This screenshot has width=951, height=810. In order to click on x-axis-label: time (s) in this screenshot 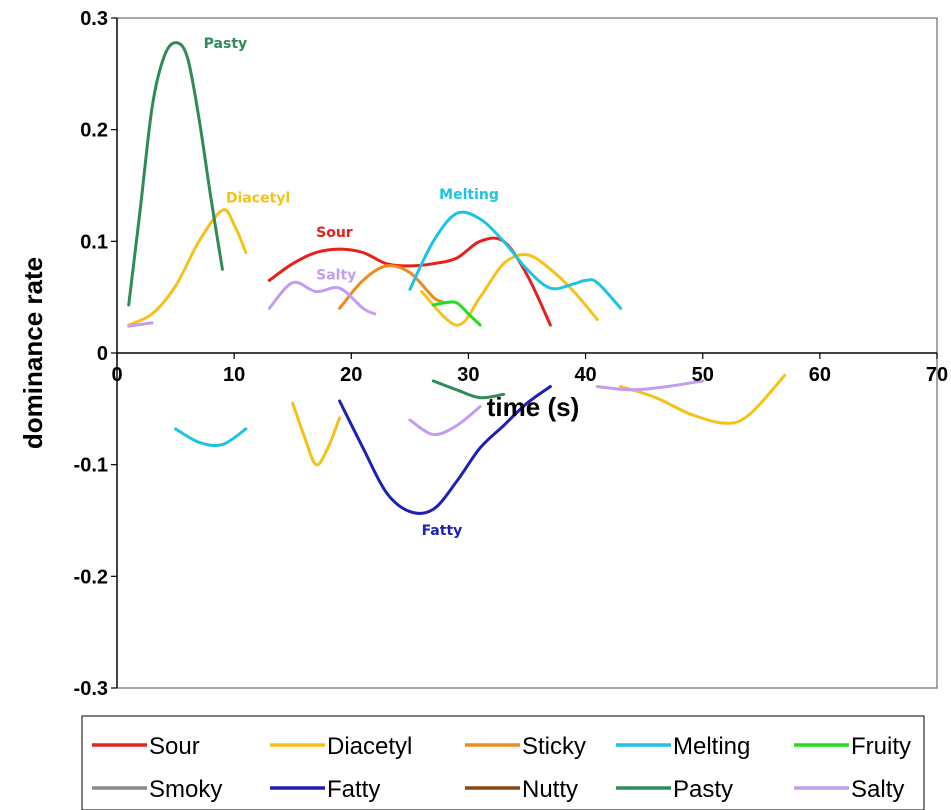, I will do `click(533, 407)`.